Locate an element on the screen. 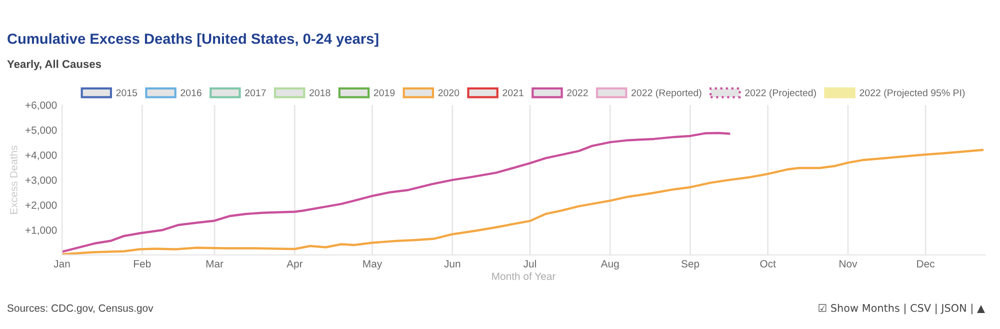 The width and height of the screenshot is (1000, 329). y-tick-label: +6,000 is located at coordinates (41, 105).